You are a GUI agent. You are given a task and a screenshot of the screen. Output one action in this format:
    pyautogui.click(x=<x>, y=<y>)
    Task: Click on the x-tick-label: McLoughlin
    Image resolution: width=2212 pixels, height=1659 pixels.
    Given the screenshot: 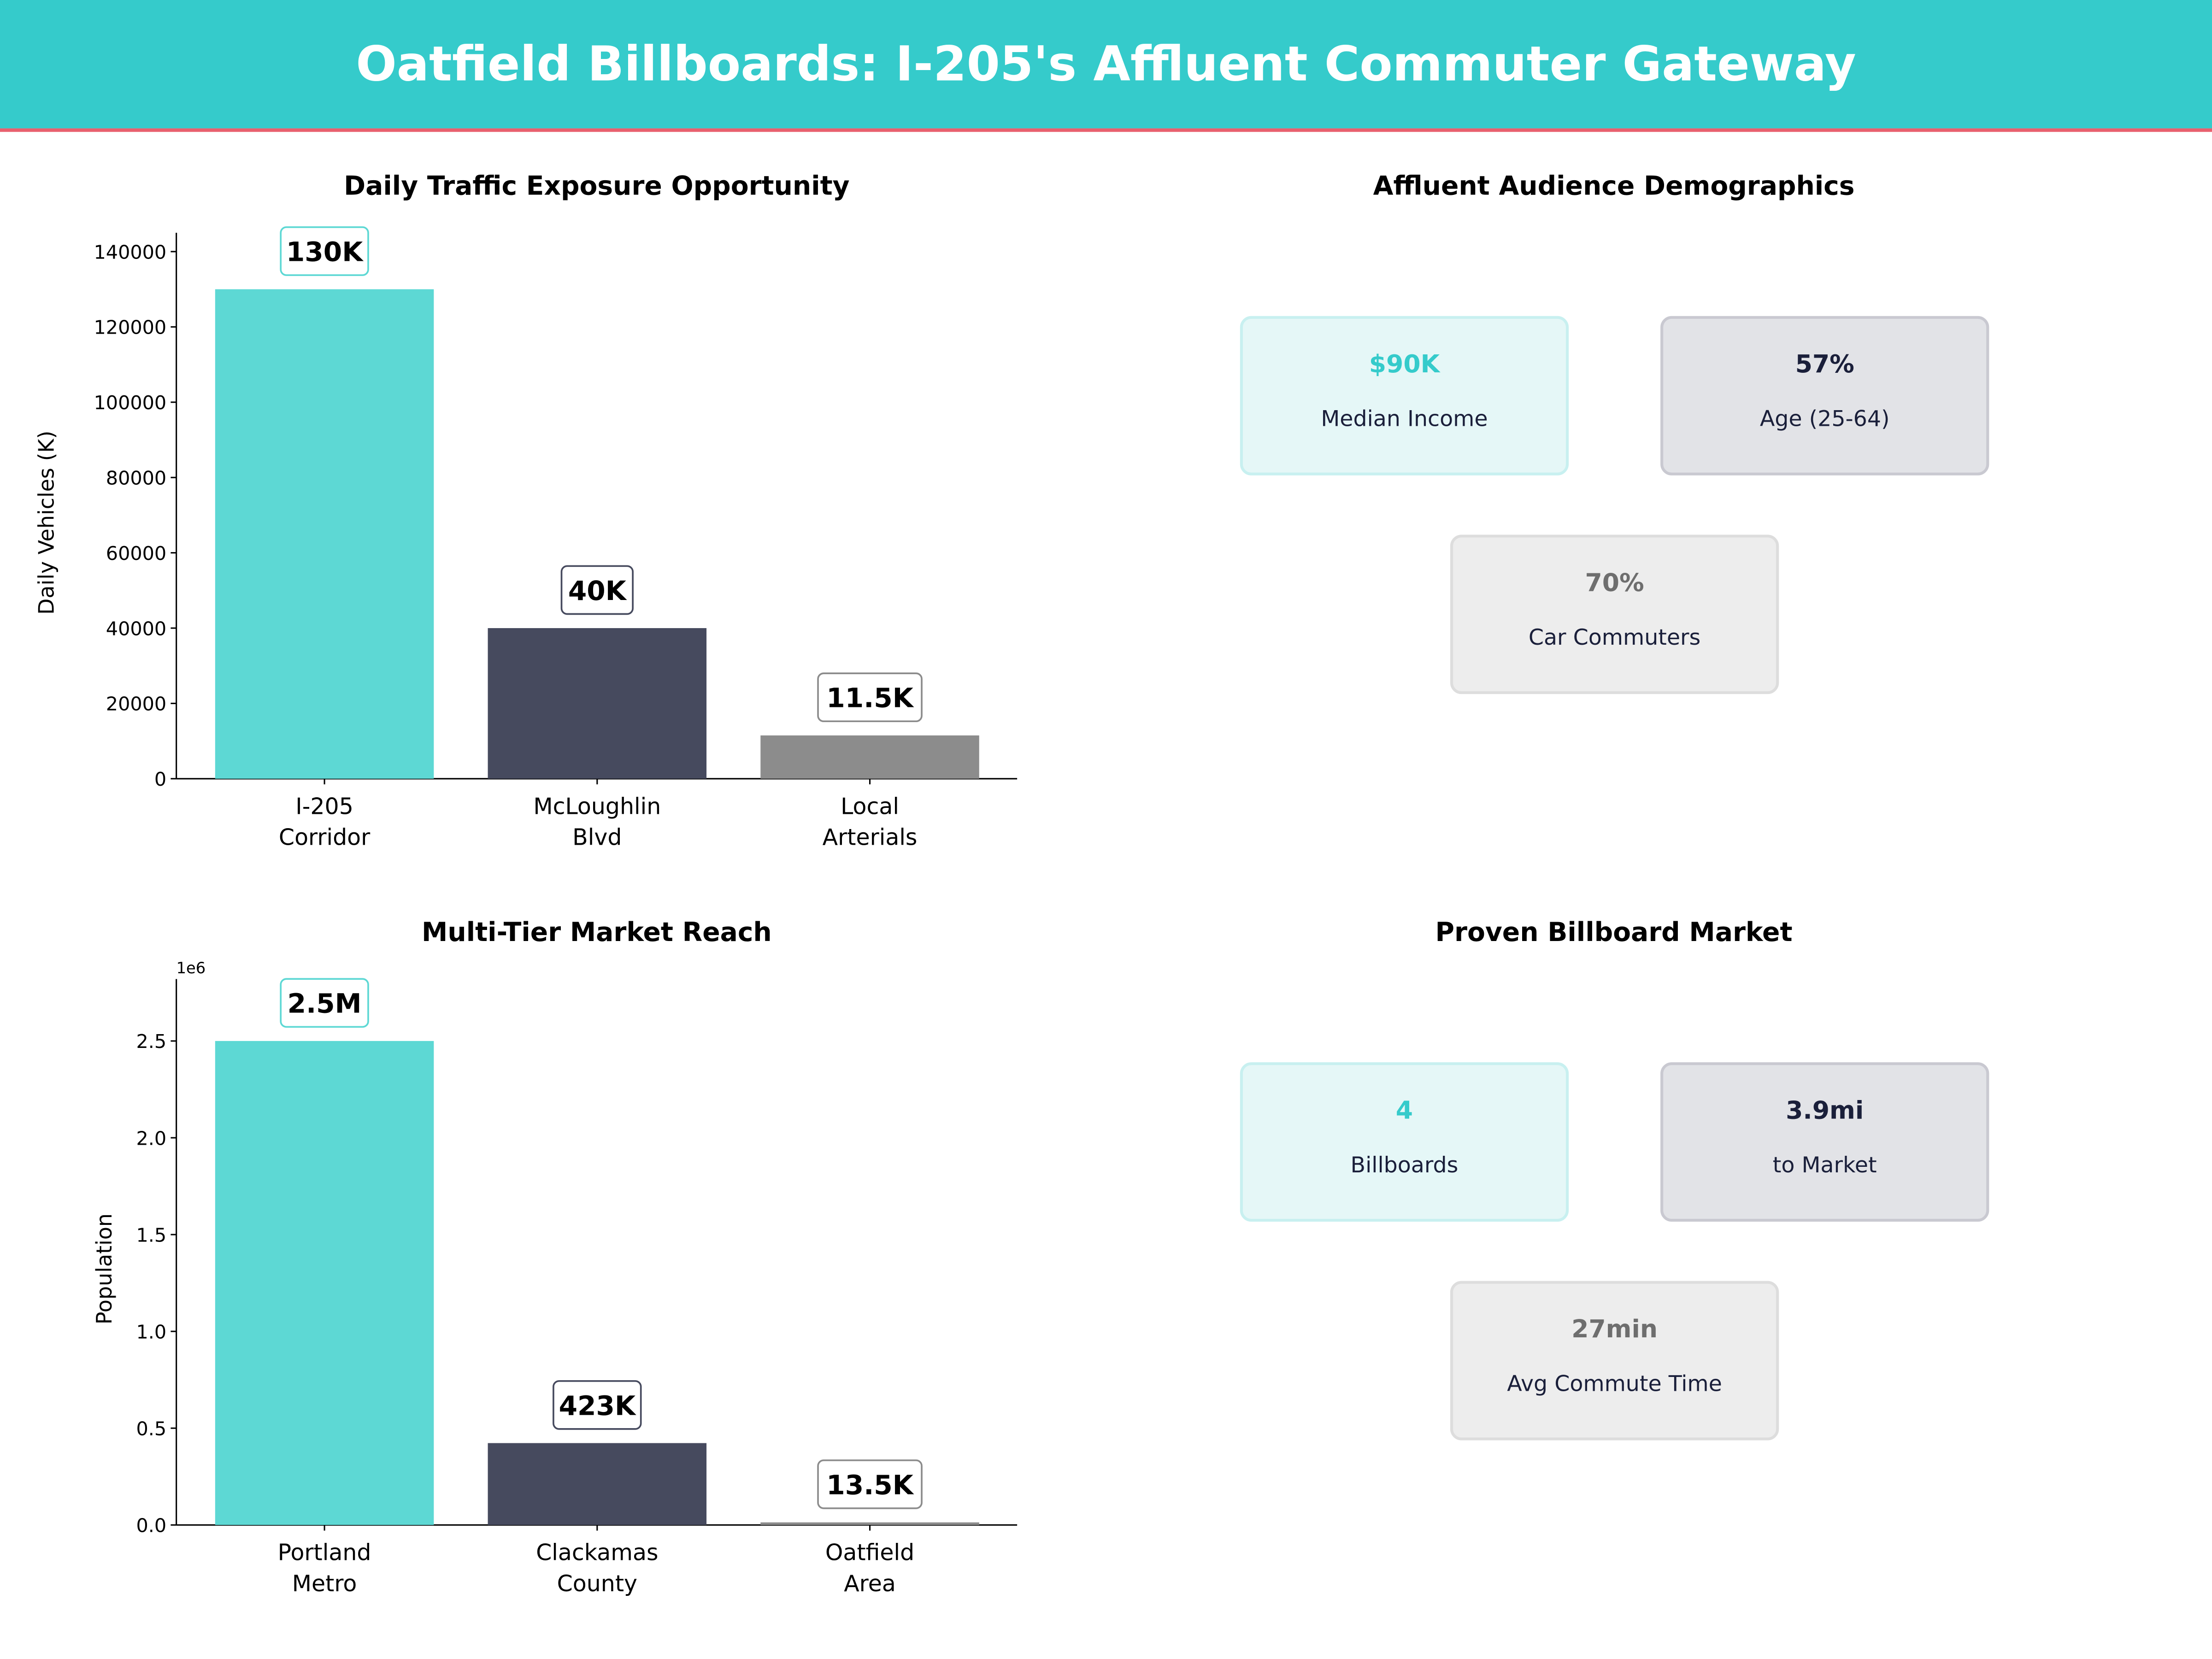 What is the action you would take?
    pyautogui.click(x=597, y=806)
    